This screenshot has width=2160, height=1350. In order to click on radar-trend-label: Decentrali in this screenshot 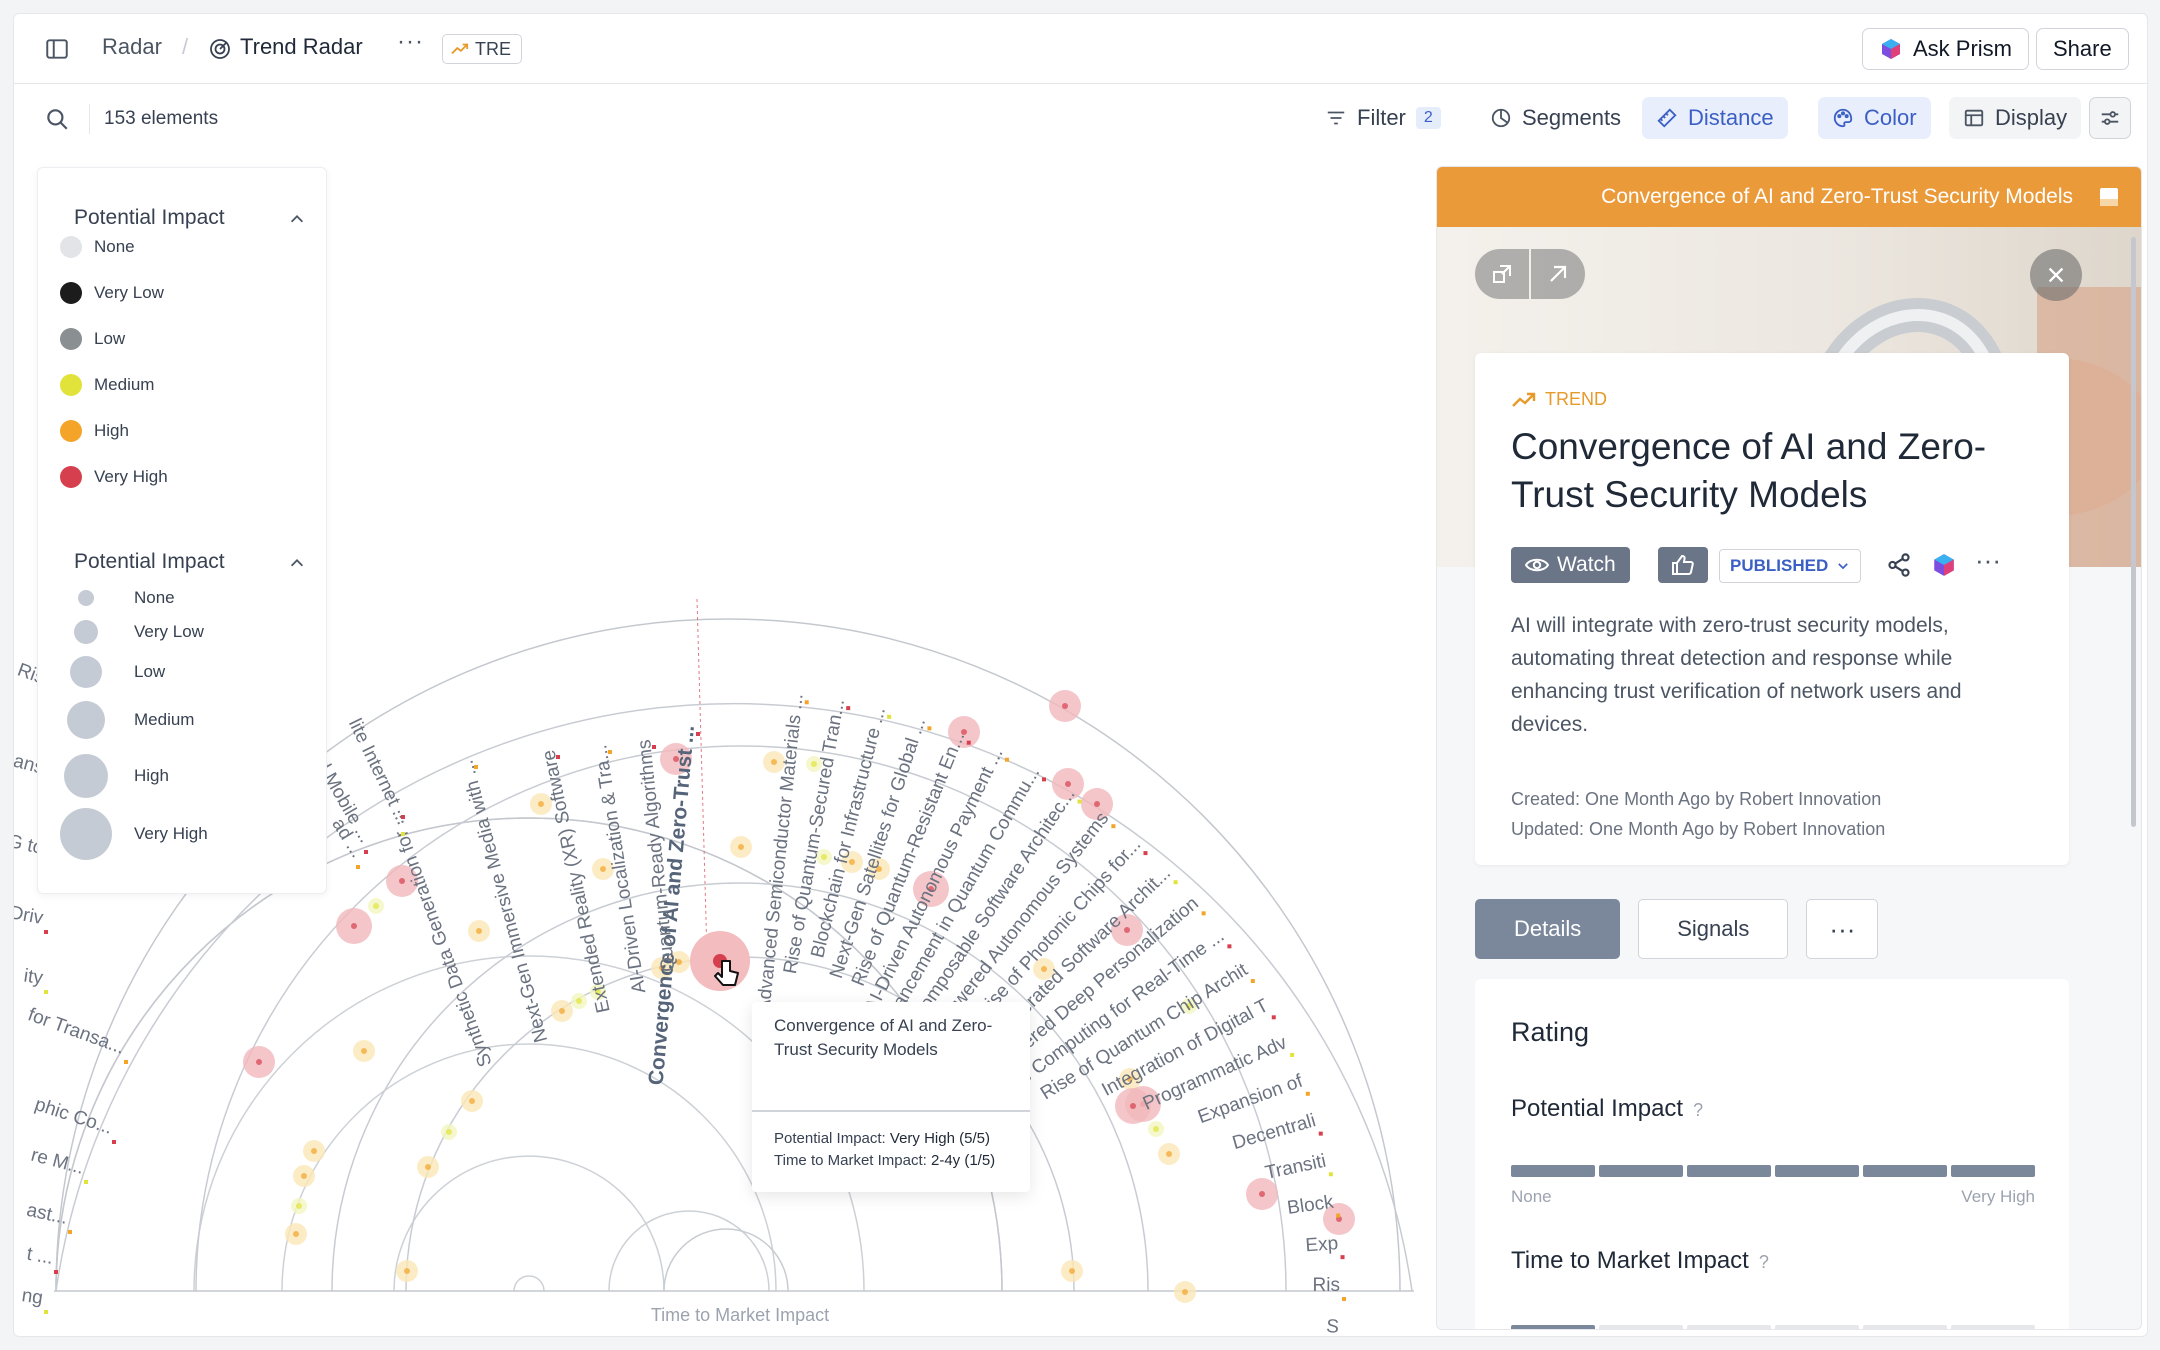, I will do `click(1274, 1132)`.